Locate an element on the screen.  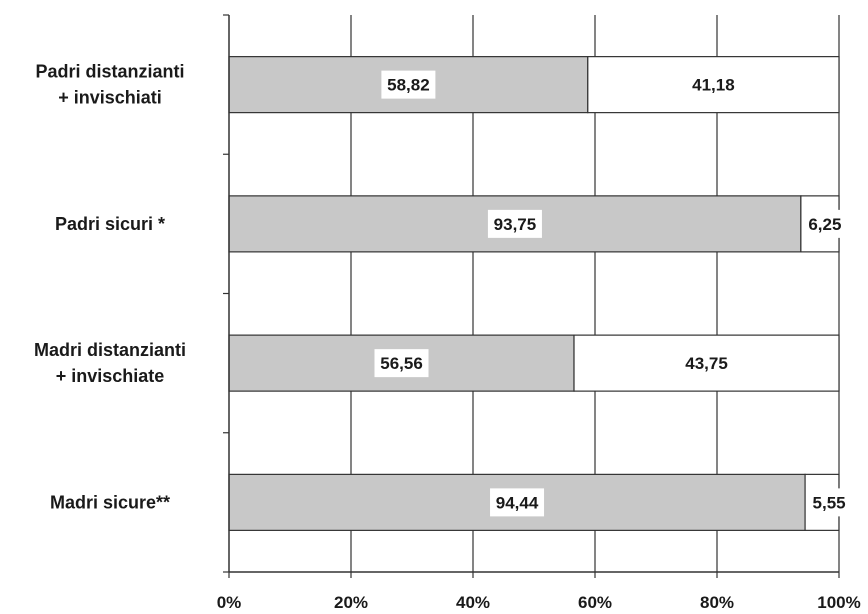
data-label: 5,55 is located at coordinates (829, 502).